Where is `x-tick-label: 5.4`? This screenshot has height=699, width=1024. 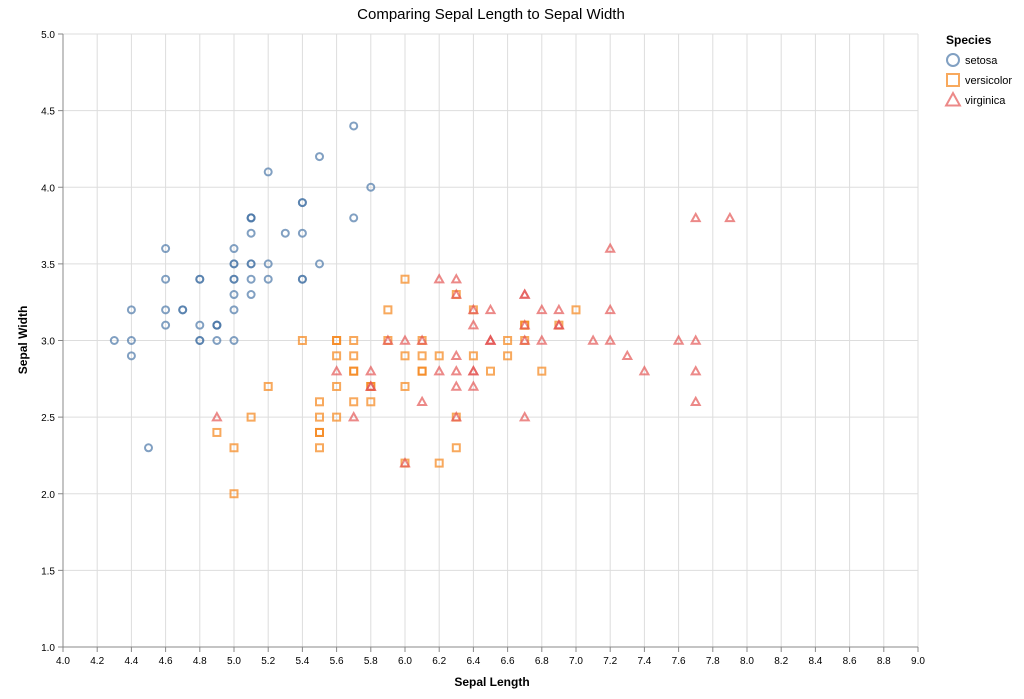 x-tick-label: 5.4 is located at coordinates (302, 661).